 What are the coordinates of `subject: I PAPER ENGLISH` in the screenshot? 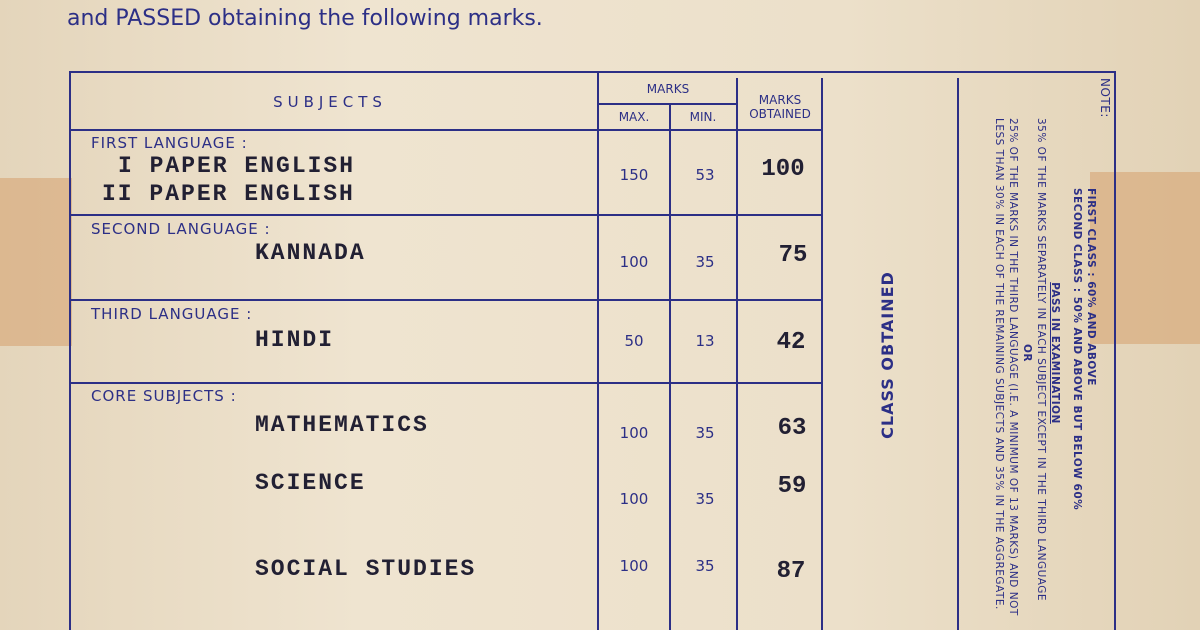 It's located at (237, 166).